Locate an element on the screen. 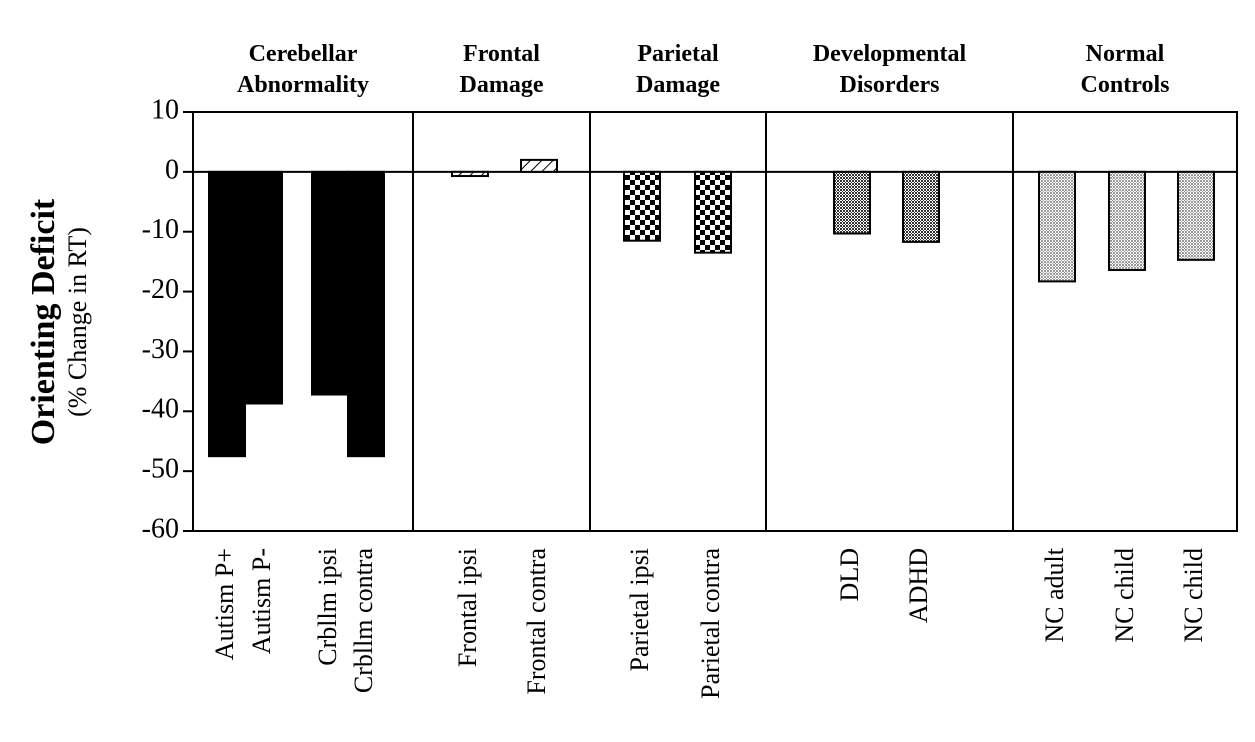 This screenshot has width=1255, height=742. group-label: Normal Controls is located at coordinates (1125, 69).